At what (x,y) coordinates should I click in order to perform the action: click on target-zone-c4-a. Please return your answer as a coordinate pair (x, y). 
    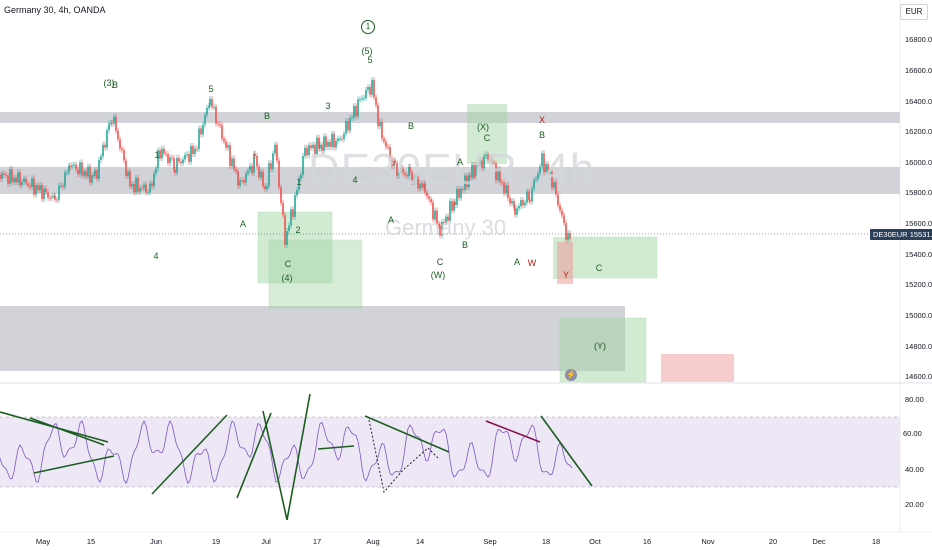
    Looking at the image, I should click on (295, 247).